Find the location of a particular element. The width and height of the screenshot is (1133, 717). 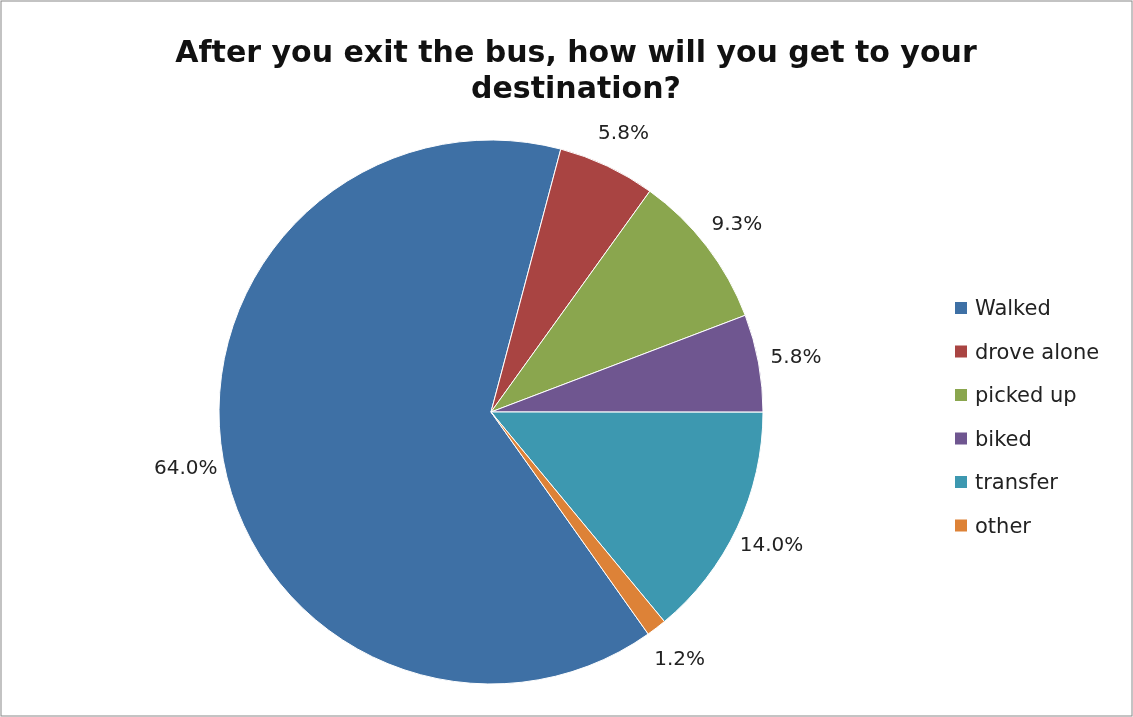

legend-label: picked up is located at coordinates (1026, 395).